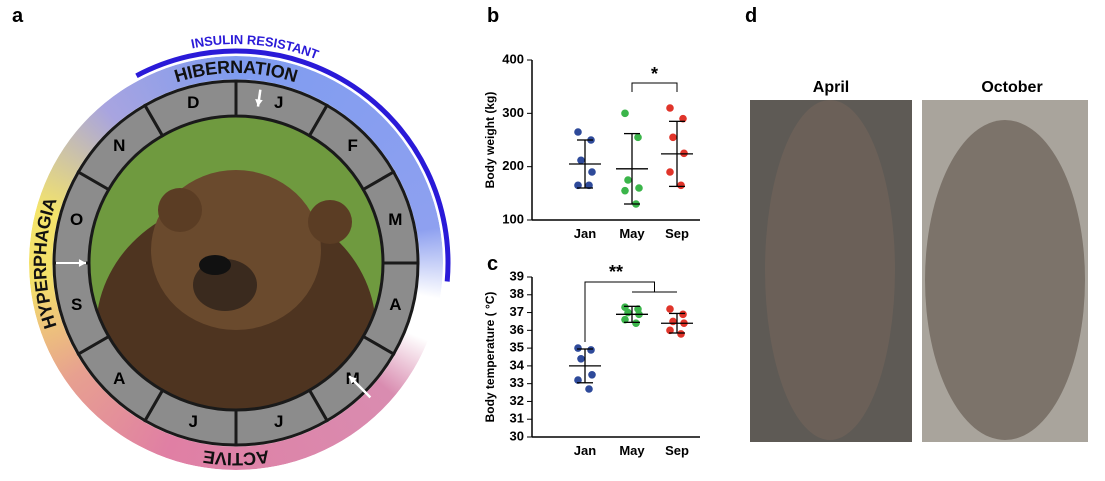 This screenshot has height=481, width=1105. Describe the element at coordinates (517, 382) in the screenshot. I see `y-tick-label: 33` at that location.